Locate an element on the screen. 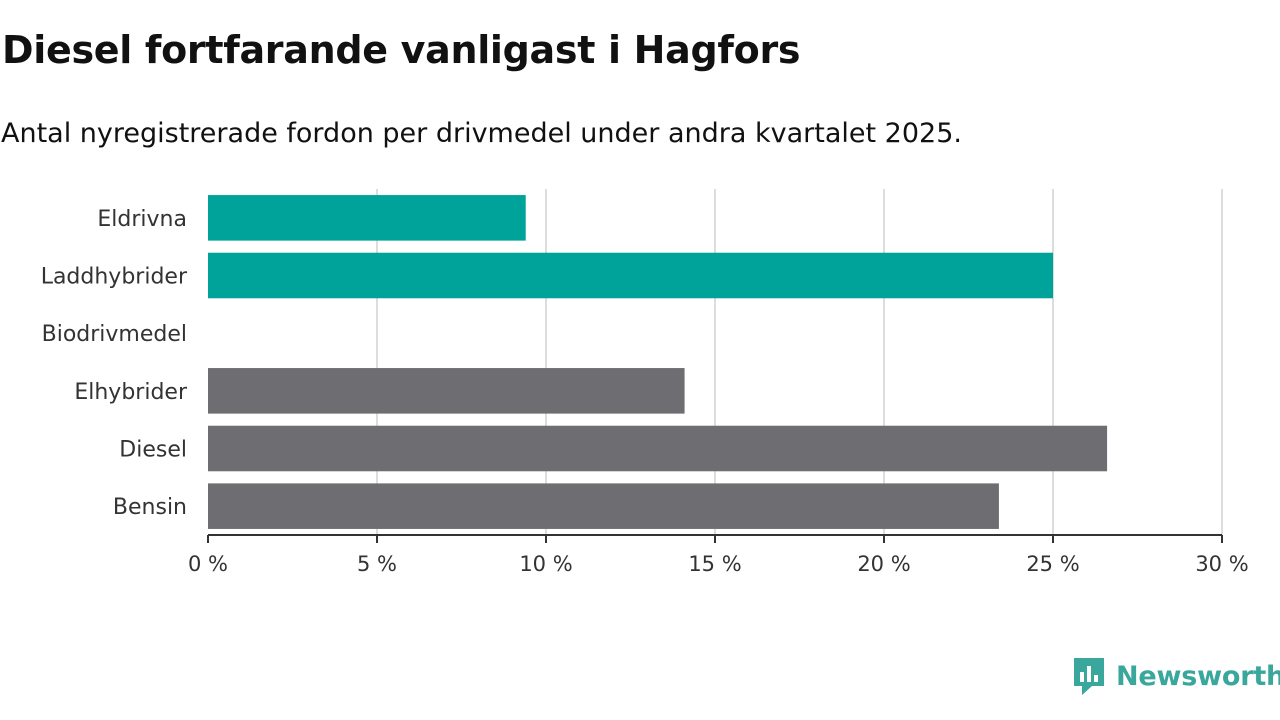 The height and width of the screenshot is (720, 1280). category-label: Diesel is located at coordinates (153, 450).